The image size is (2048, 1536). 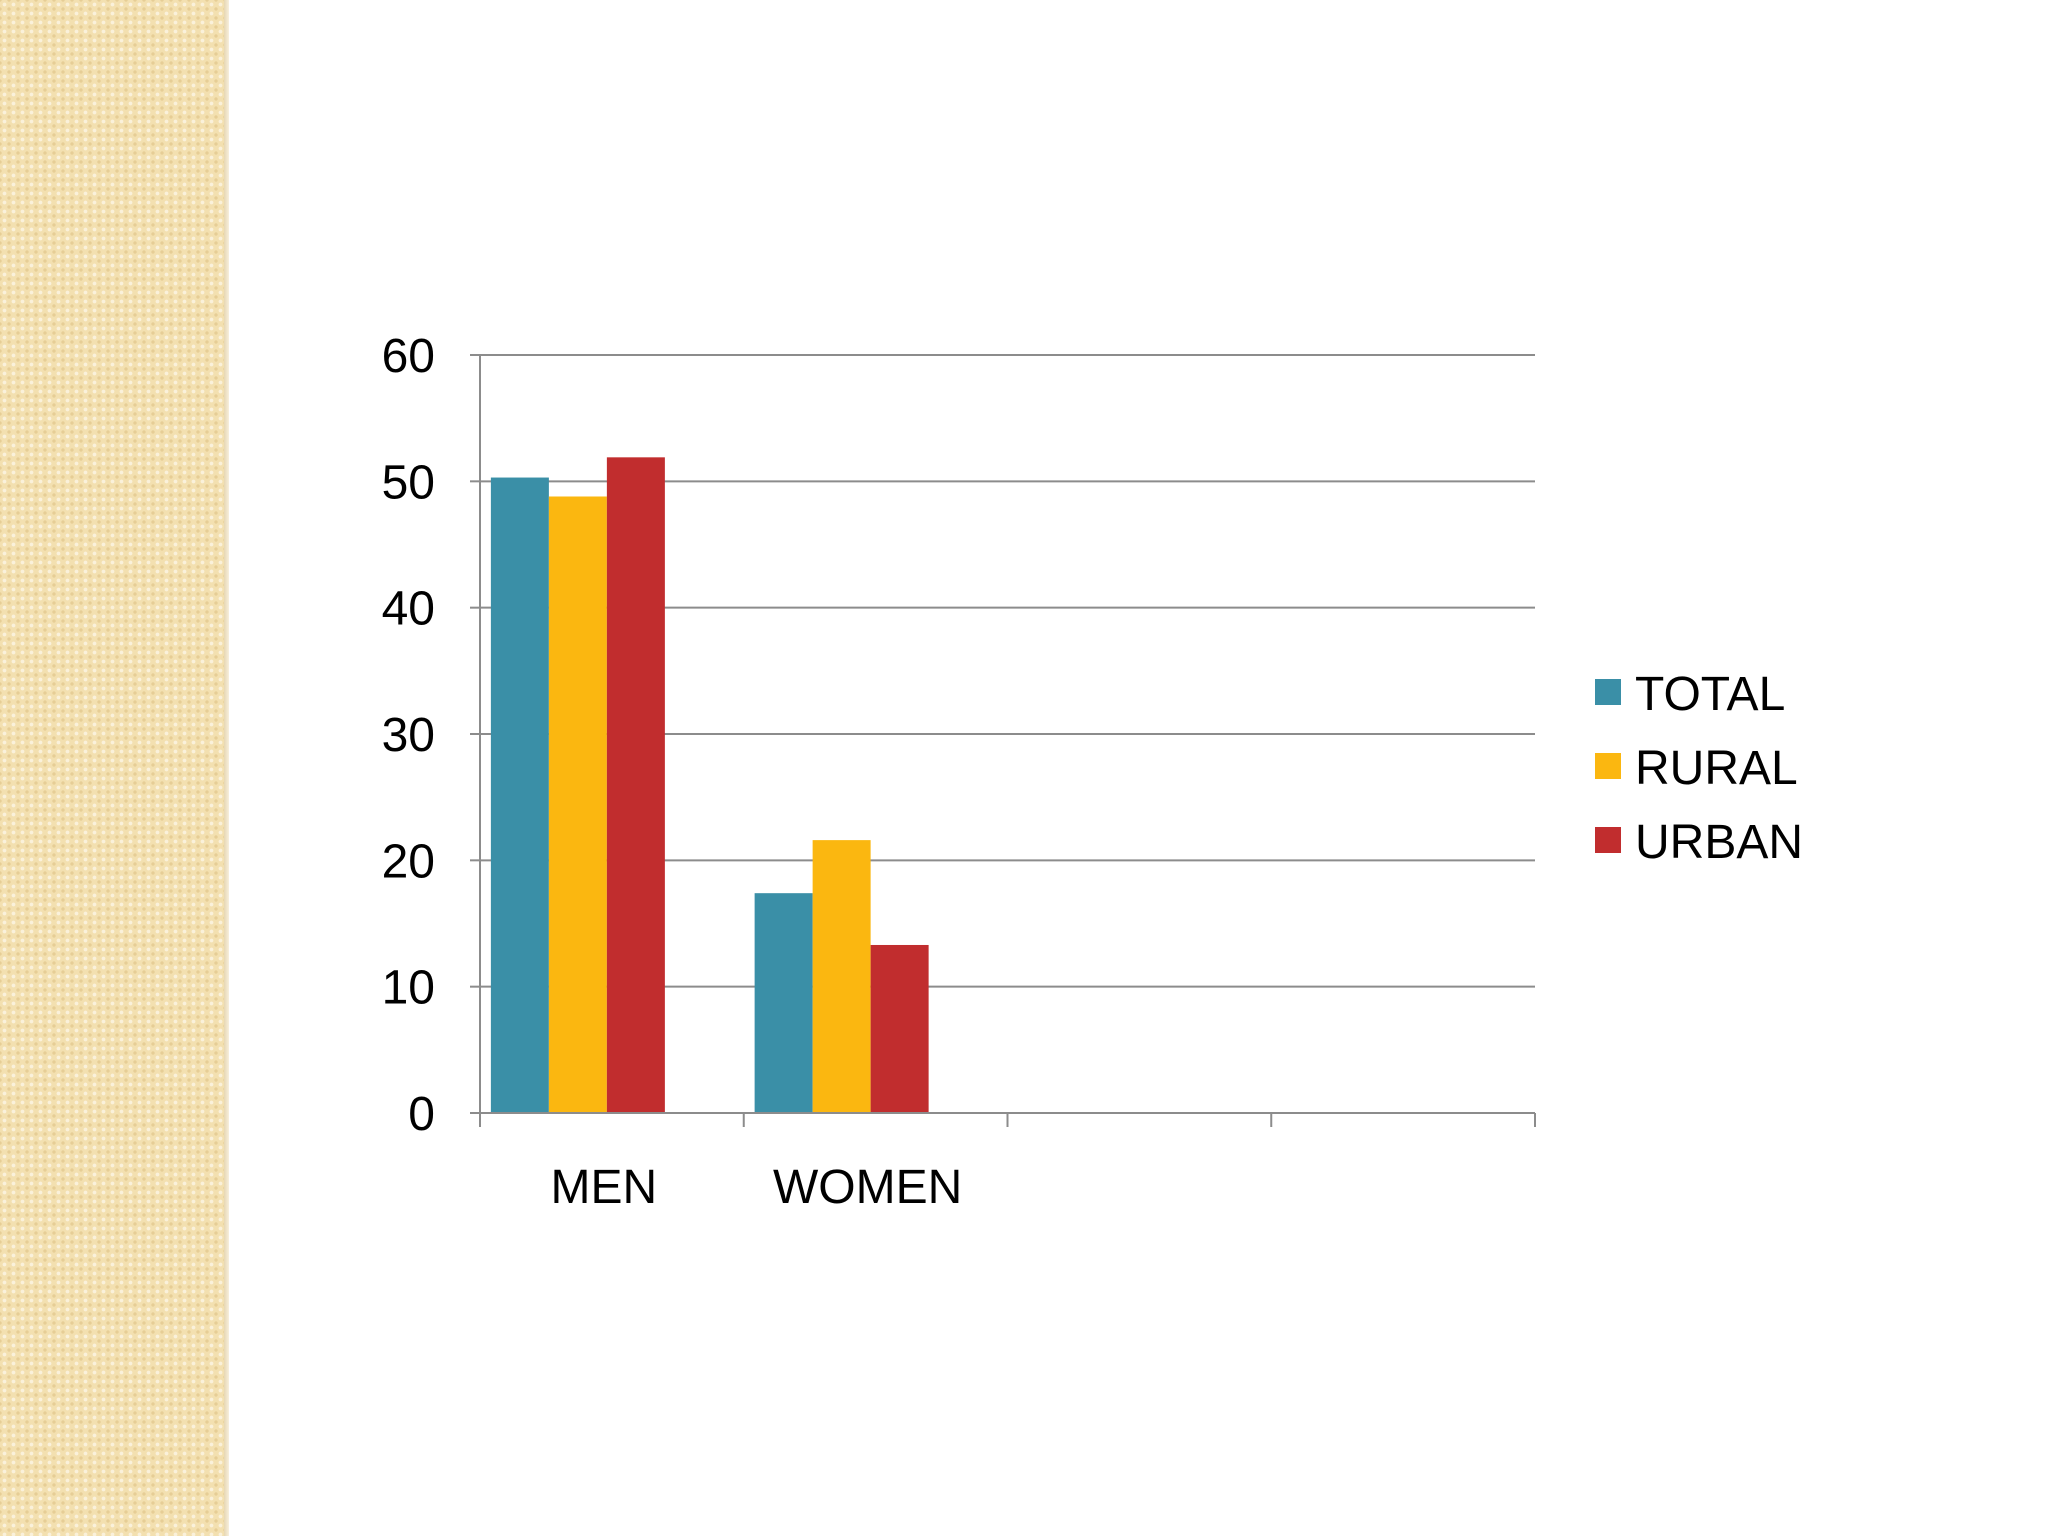 What do you see at coordinates (1719, 842) in the screenshot?
I see `legend-label-urban: URBAN` at bounding box center [1719, 842].